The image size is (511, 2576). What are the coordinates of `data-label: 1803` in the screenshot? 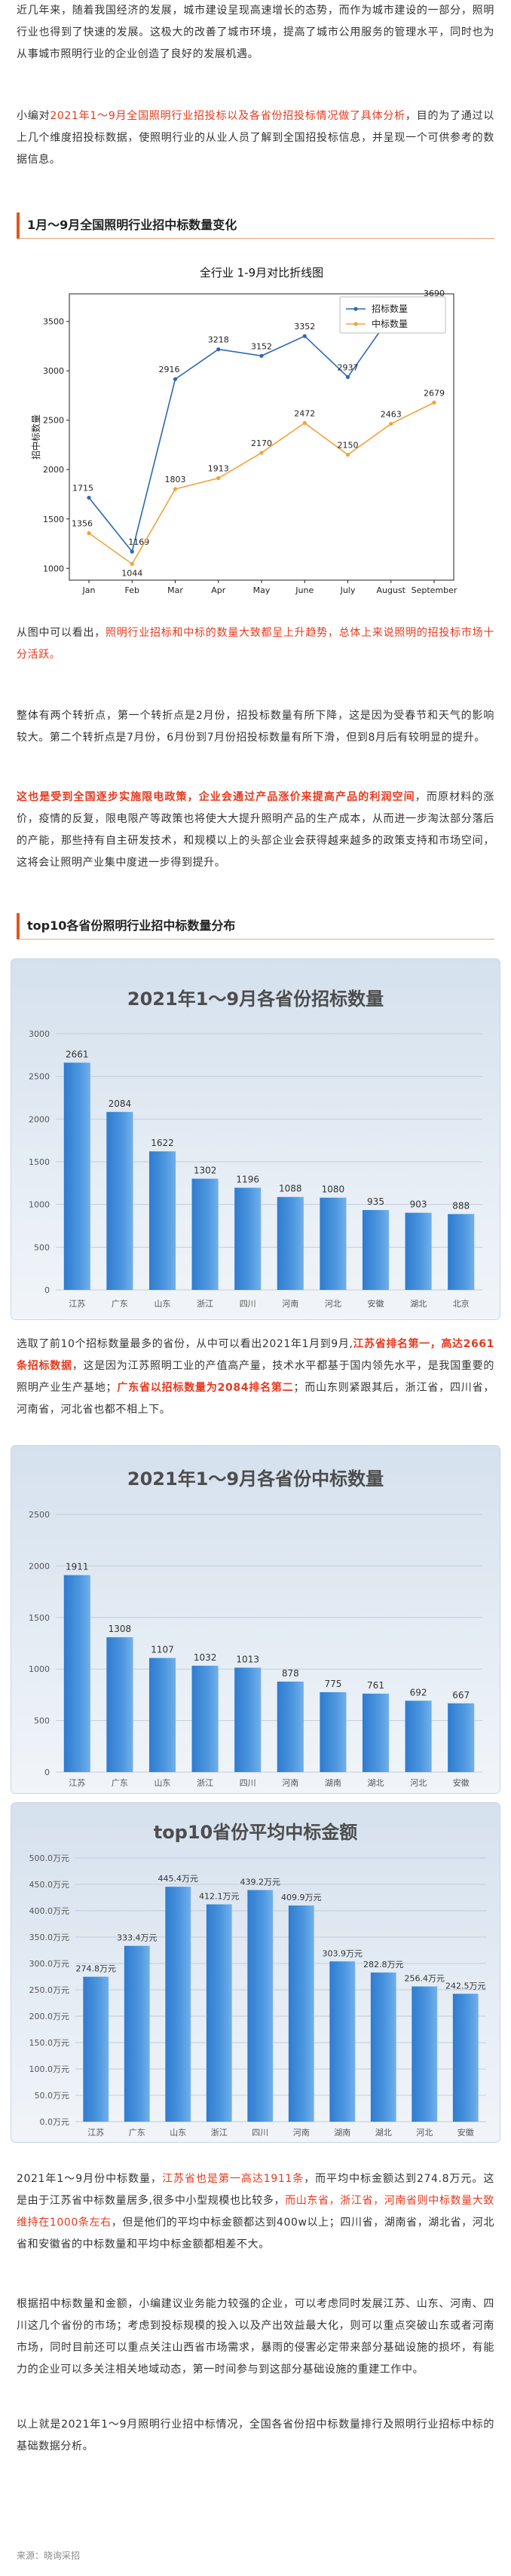 It's located at (175, 479).